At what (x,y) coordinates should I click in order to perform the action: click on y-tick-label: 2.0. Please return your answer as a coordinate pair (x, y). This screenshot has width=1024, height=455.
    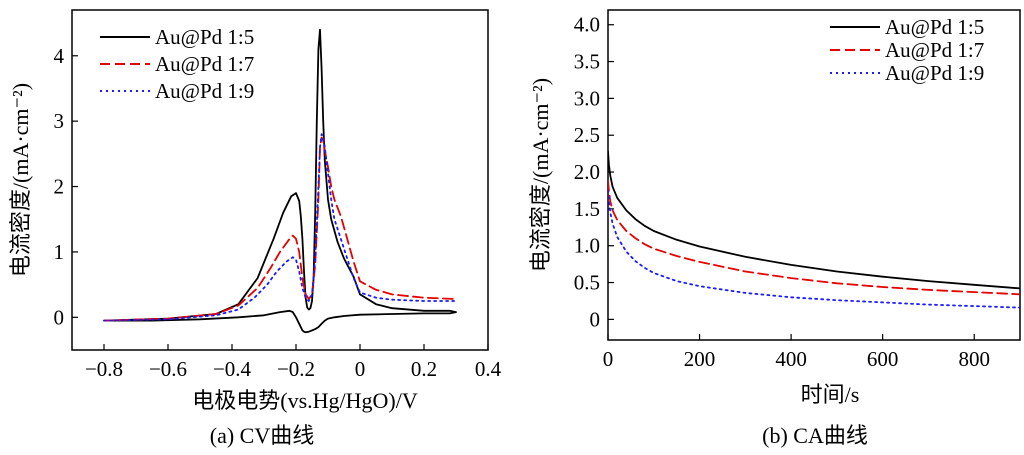
    Looking at the image, I should click on (587, 172).